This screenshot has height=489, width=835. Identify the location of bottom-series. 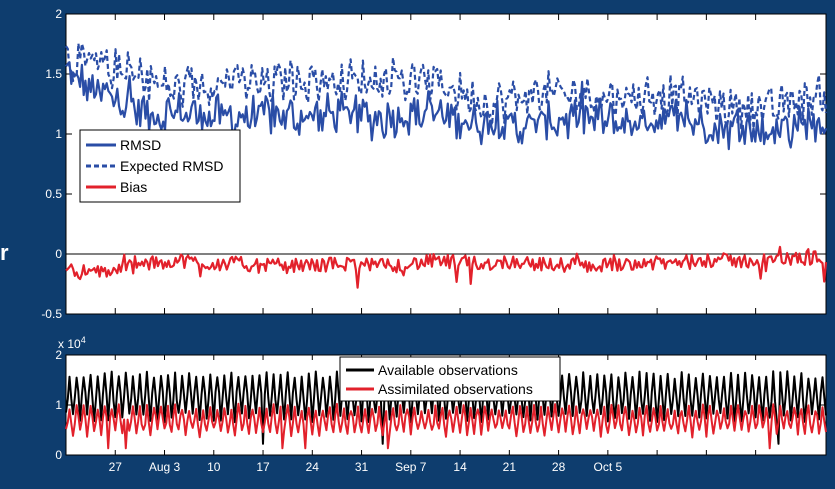
(446, 410).